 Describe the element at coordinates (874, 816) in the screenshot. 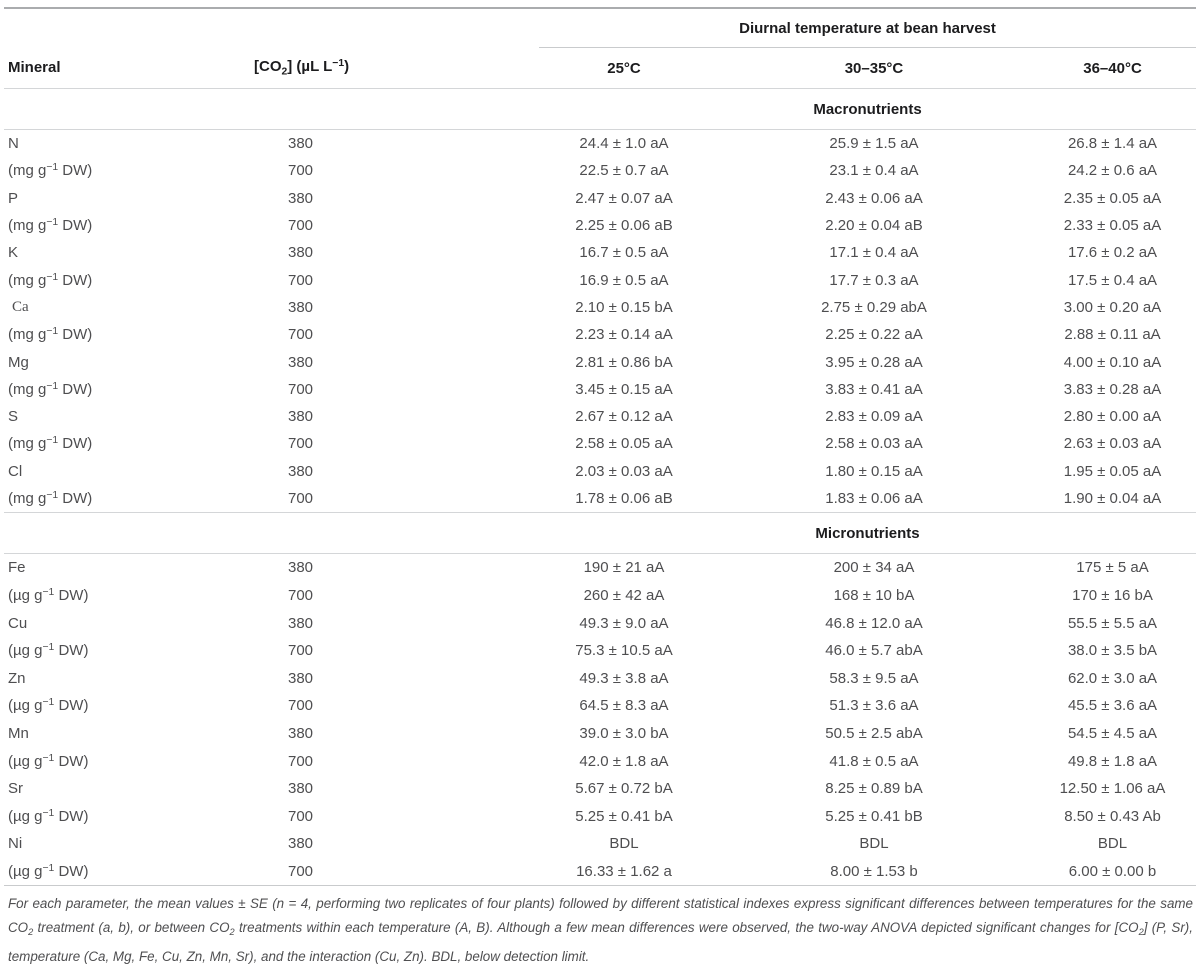

I see `temp-value-cell: 5.25 ± 0.41 bB` at that location.